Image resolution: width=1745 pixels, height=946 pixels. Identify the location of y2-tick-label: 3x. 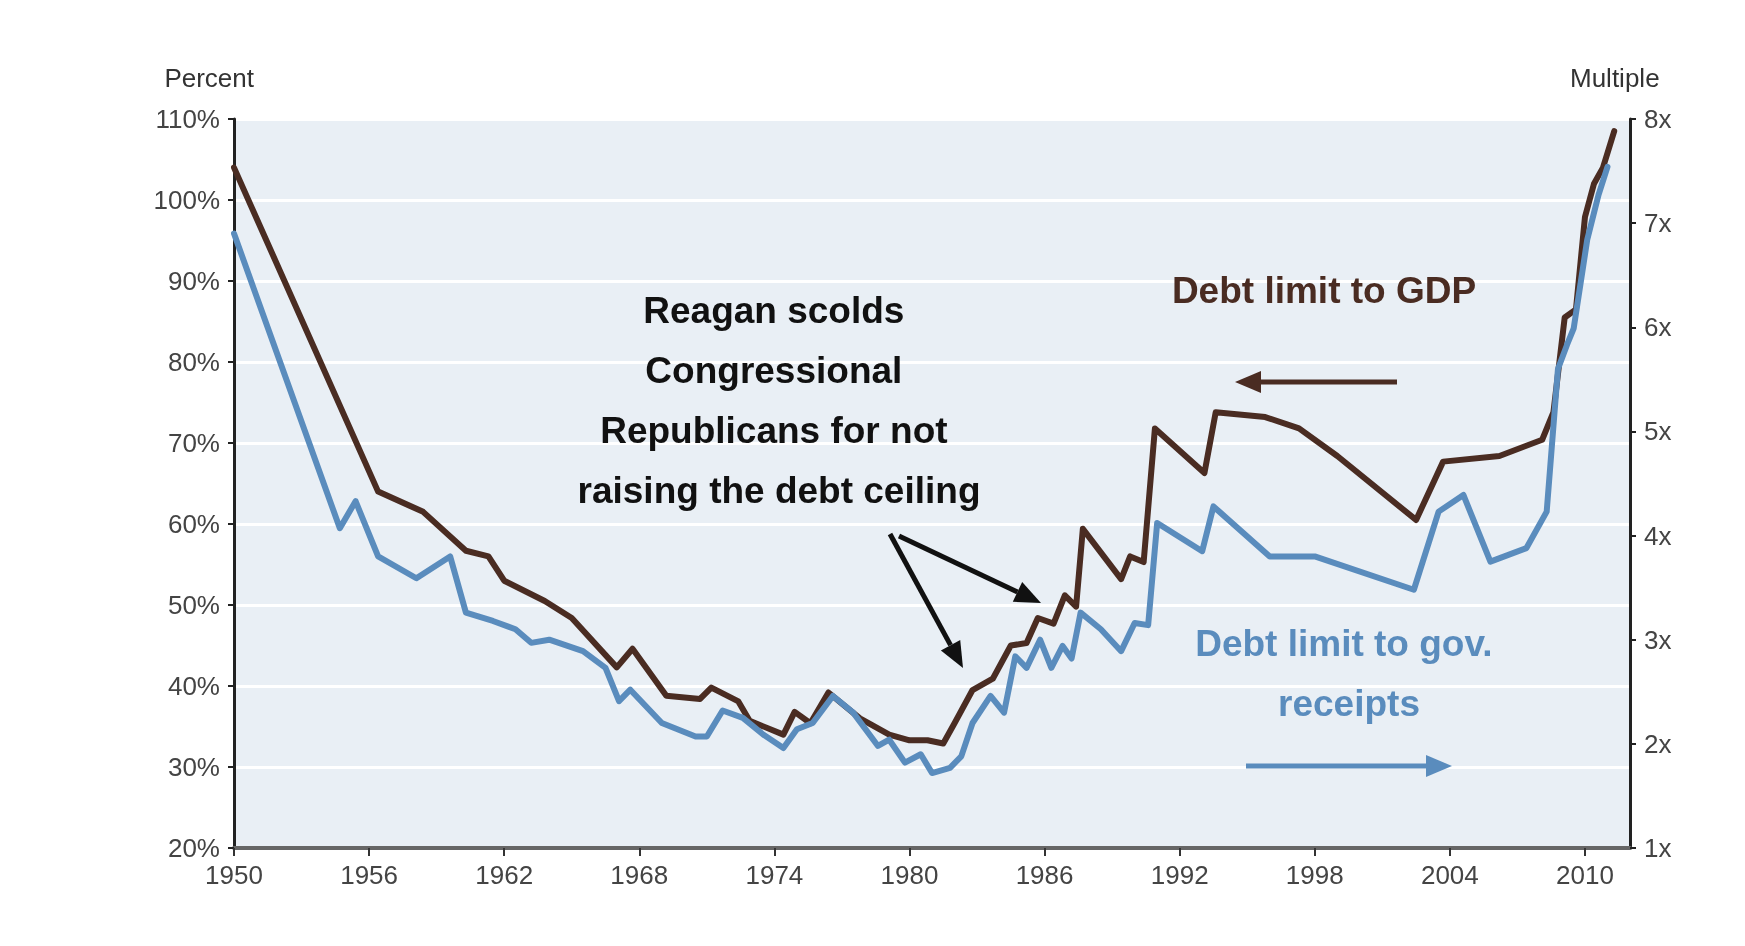
(1658, 639).